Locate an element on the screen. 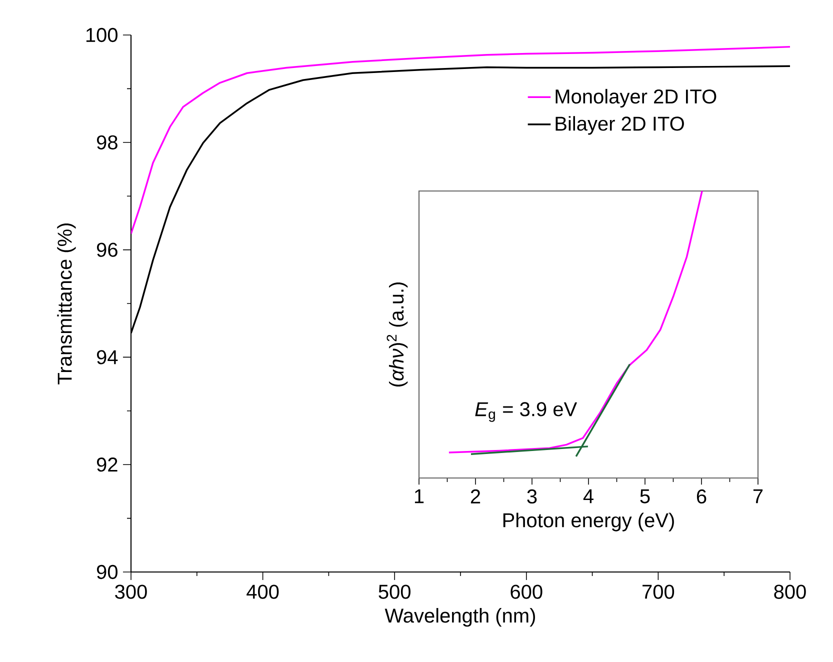 This screenshot has height=662, width=833. y-tick-label: 100 is located at coordinates (102, 35).